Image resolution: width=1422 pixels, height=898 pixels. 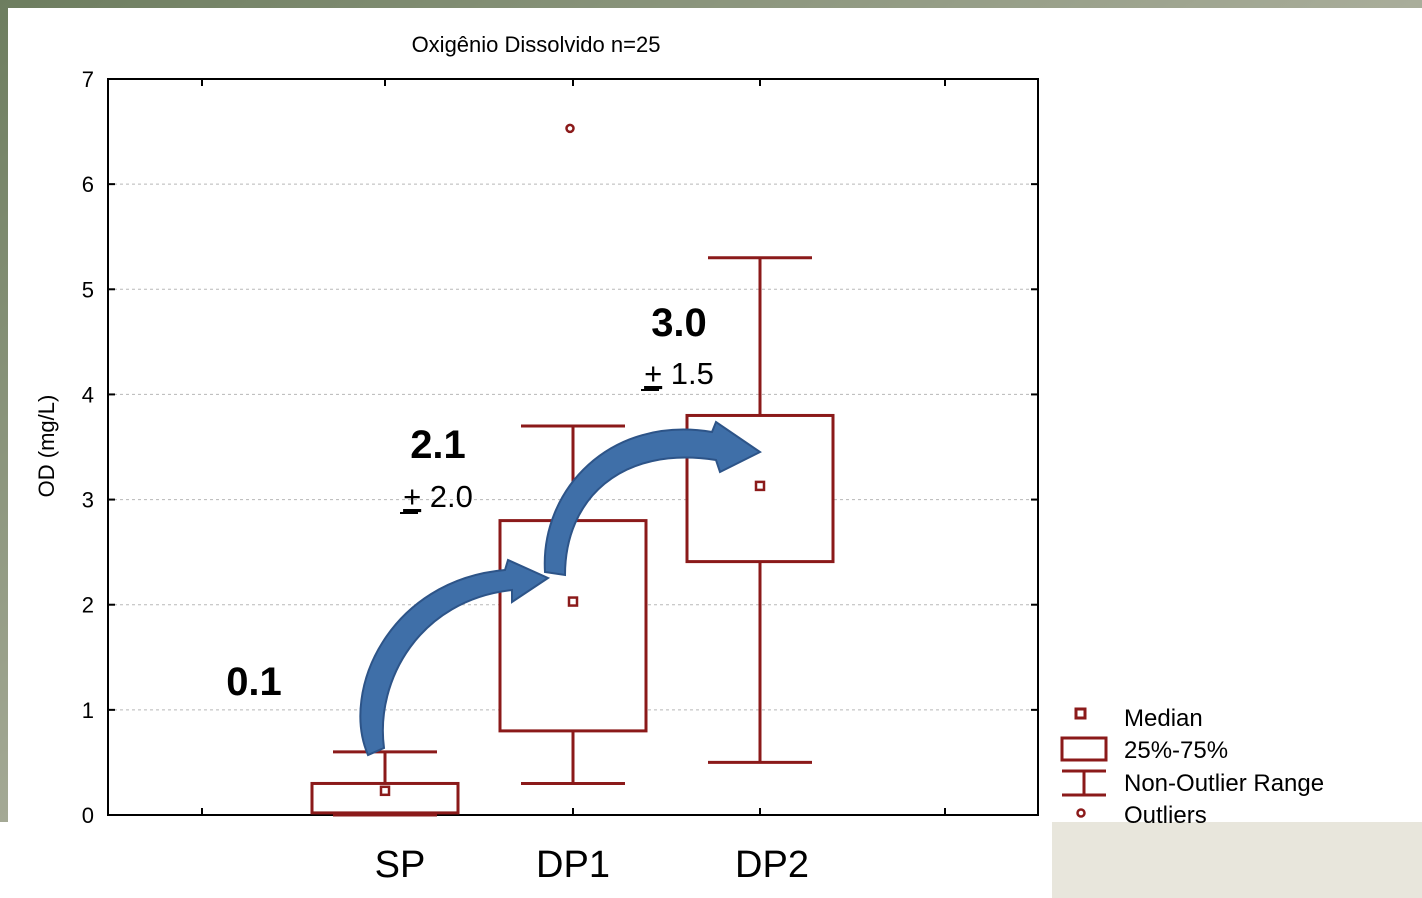 I want to click on mean-label-dp1: 2.1, so click(x=438, y=445).